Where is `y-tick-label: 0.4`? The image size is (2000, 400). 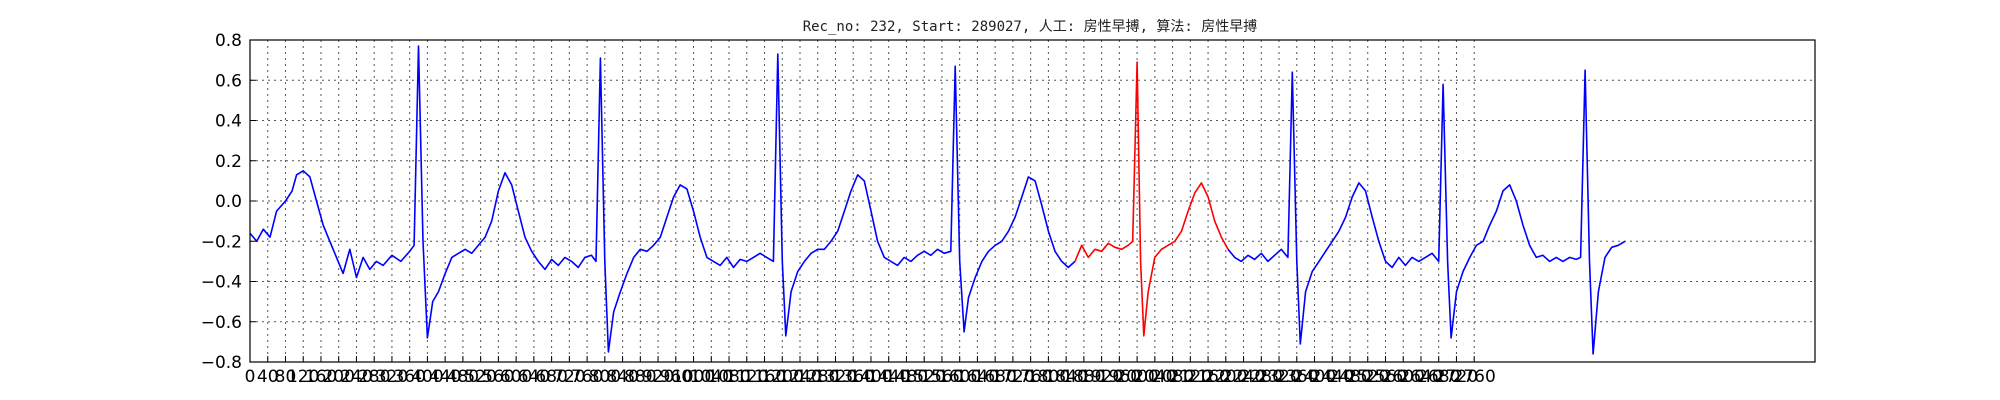 y-tick-label: 0.4 is located at coordinates (228, 122).